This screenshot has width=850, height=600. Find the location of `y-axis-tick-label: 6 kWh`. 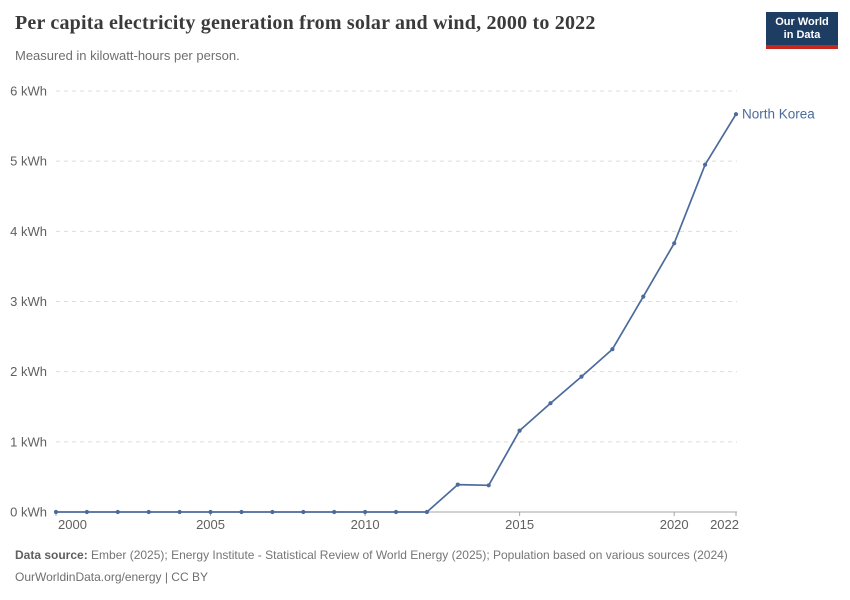

y-axis-tick-label: 6 kWh is located at coordinates (28, 91).